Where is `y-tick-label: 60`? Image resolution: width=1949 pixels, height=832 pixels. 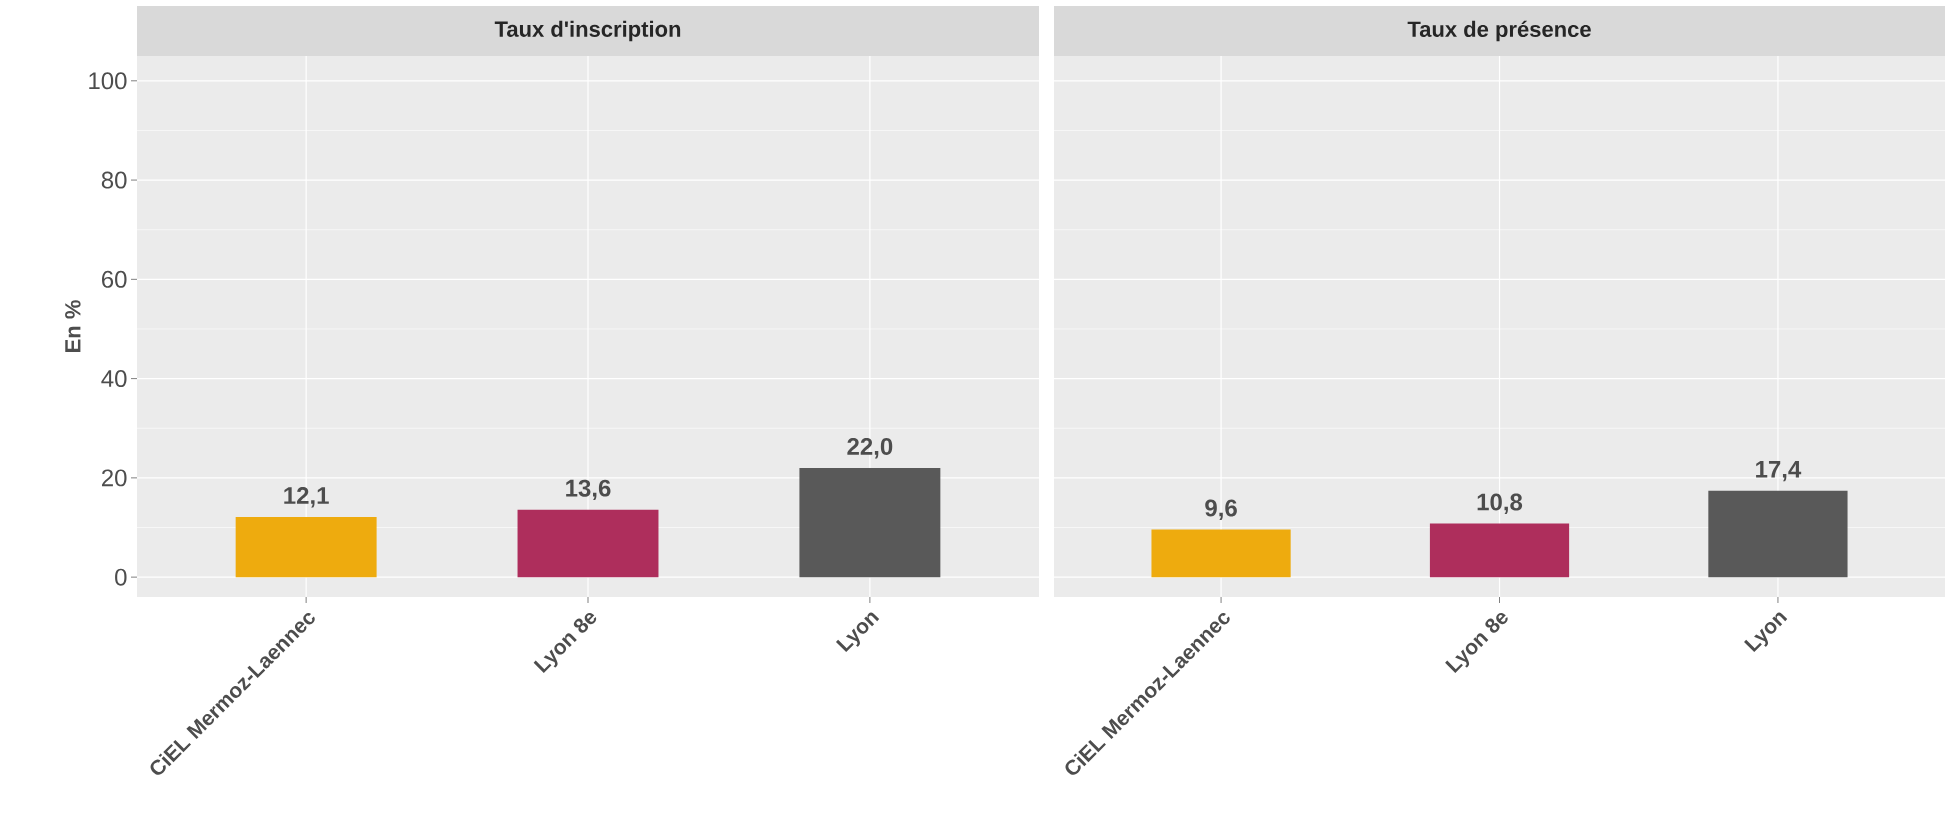 y-tick-label: 60 is located at coordinates (114, 279).